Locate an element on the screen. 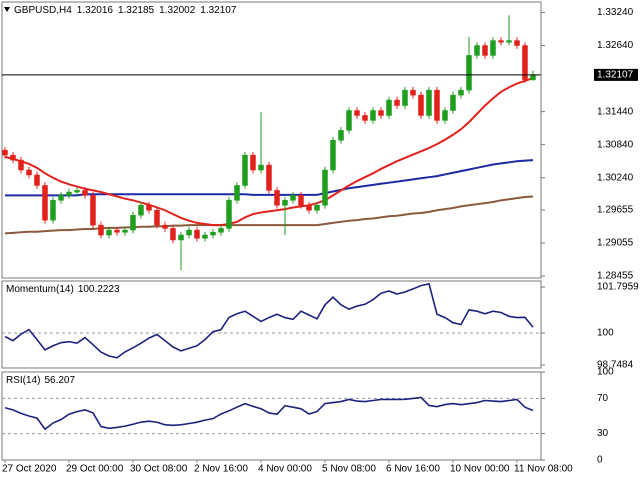  x-tick-label: 6 Nov 16:00 is located at coordinates (413, 469).